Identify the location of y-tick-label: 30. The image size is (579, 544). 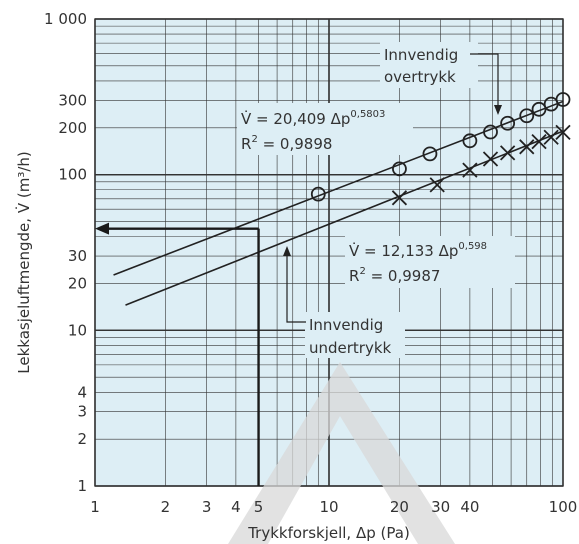
(77, 256).